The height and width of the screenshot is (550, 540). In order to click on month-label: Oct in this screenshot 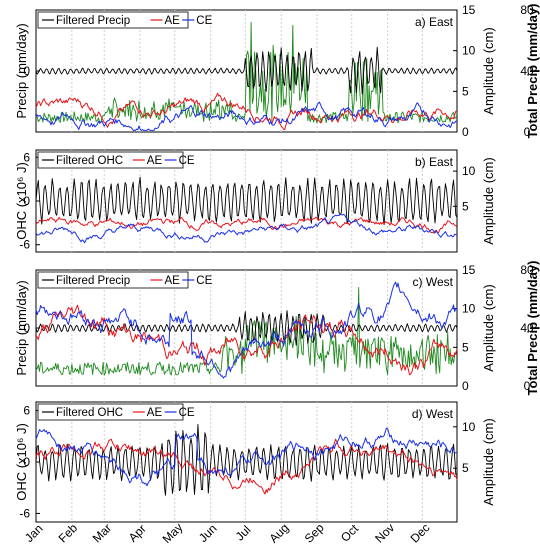, I will do `click(350, 533)`.